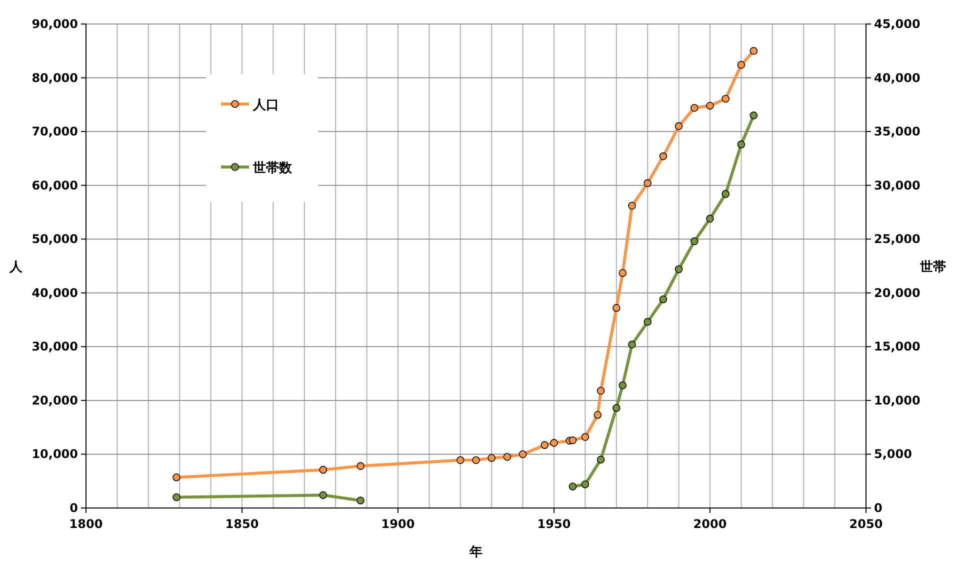 This screenshot has width=967, height=572. Describe the element at coordinates (55, 347) in the screenshot. I see `y-tick-label: 30,000` at that location.